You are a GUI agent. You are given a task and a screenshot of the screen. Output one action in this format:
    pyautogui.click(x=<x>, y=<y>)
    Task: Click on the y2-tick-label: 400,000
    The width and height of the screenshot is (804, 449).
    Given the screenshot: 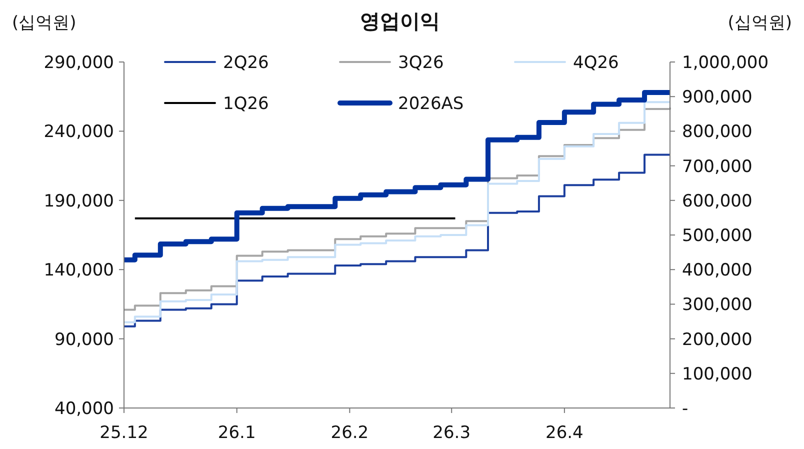 What is the action you would take?
    pyautogui.click(x=717, y=270)
    